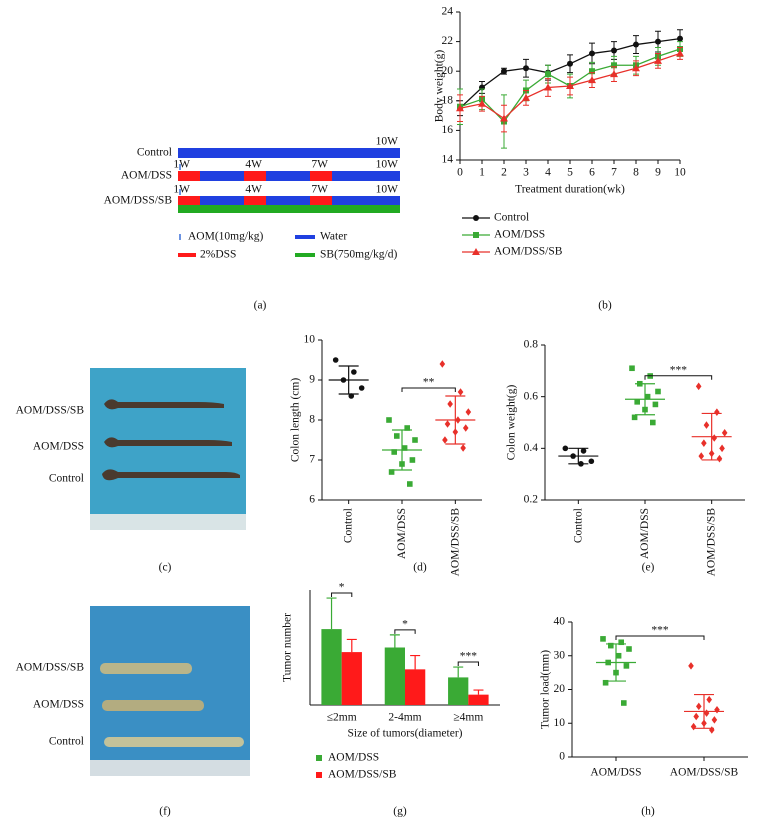 This screenshot has width=781, height=825. I want to click on x-tick-label: 5, so click(570, 173).